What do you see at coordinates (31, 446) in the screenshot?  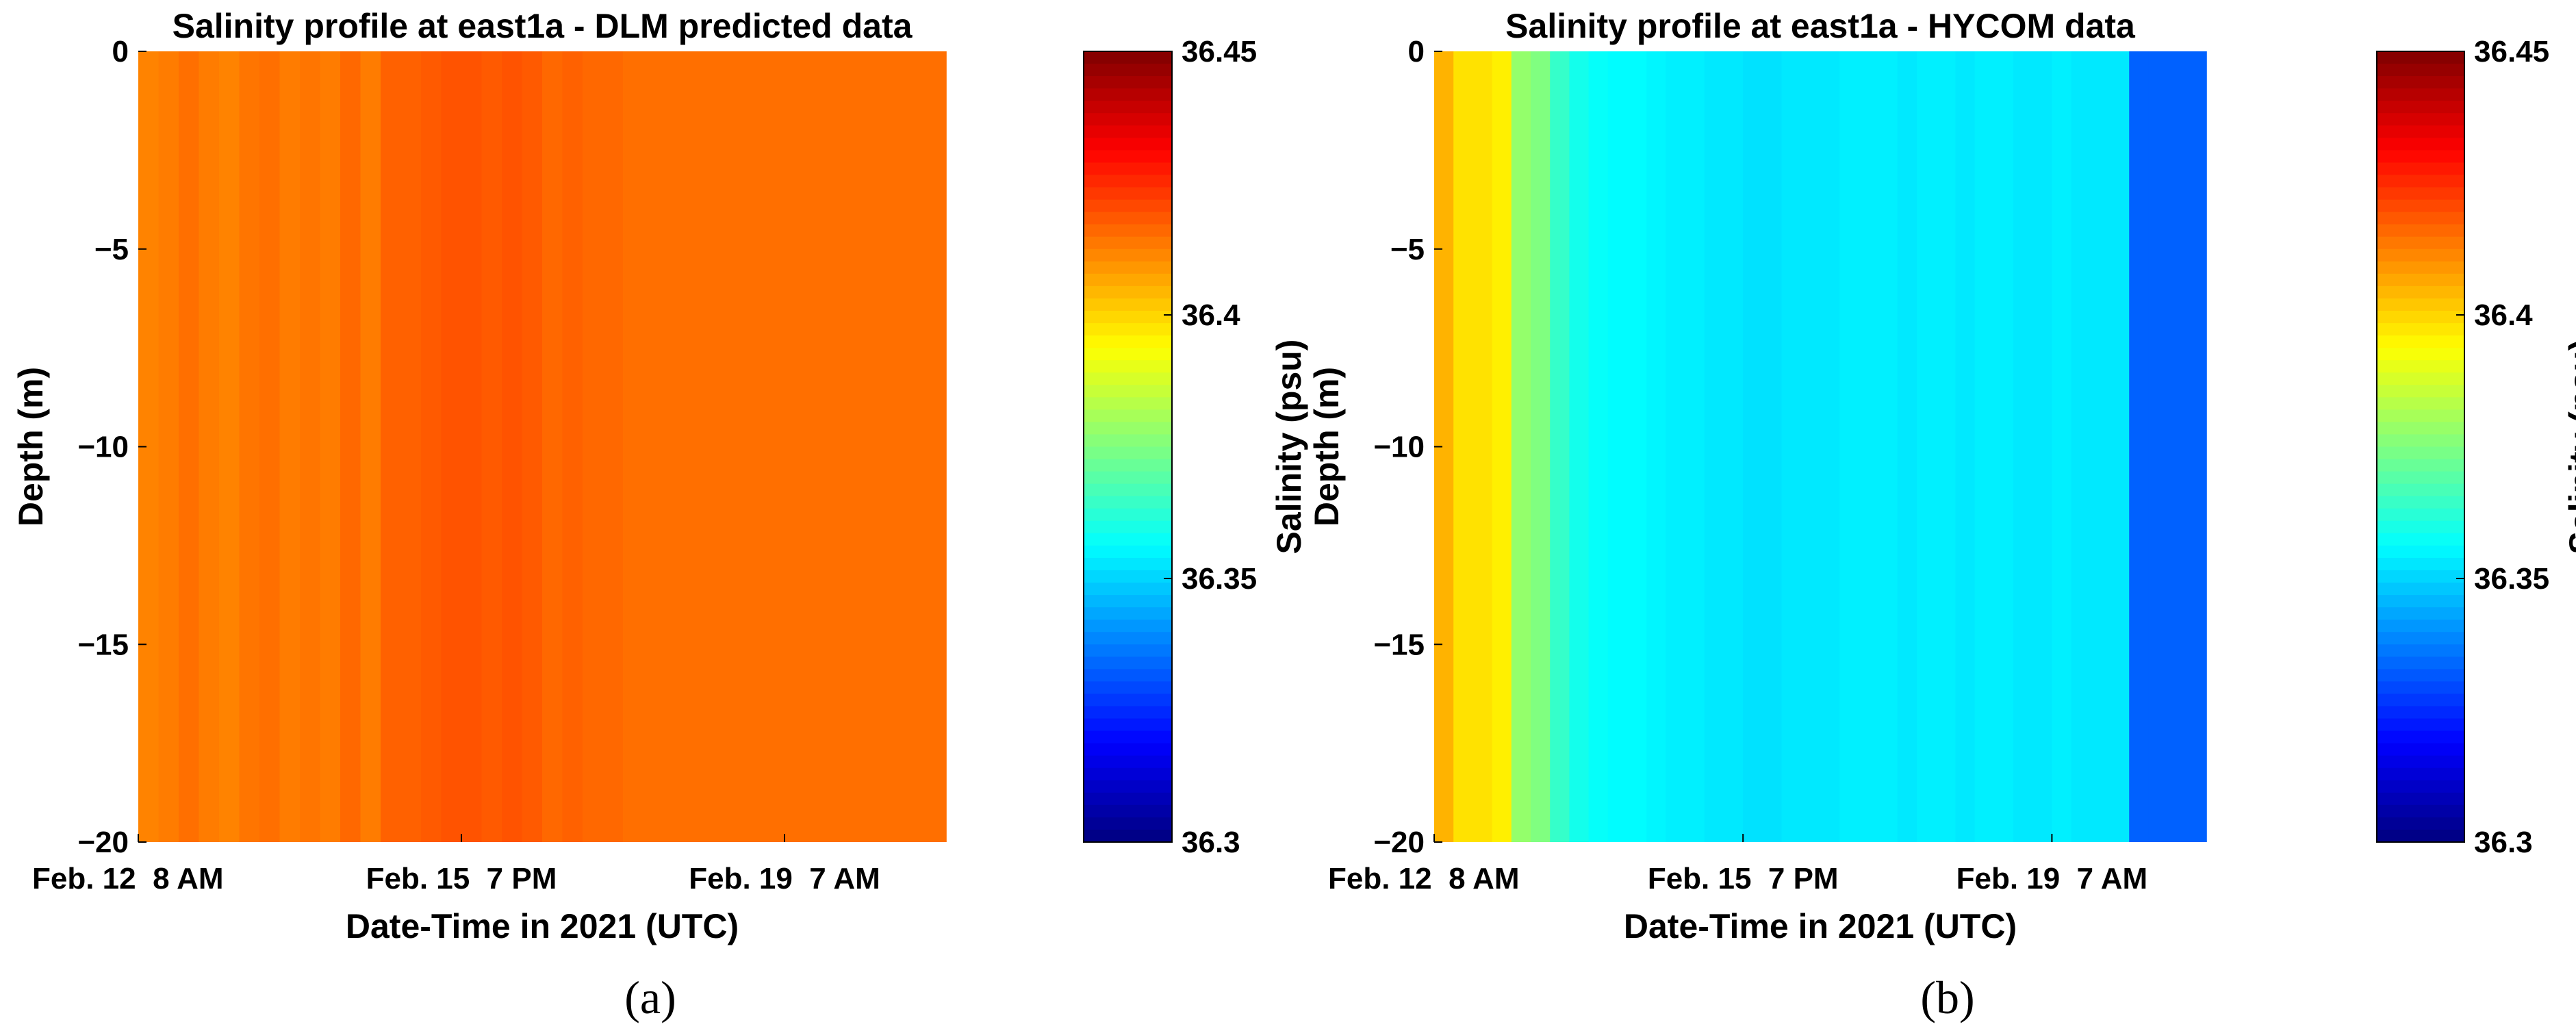 I see `y-axis-label: Depth (m)` at bounding box center [31, 446].